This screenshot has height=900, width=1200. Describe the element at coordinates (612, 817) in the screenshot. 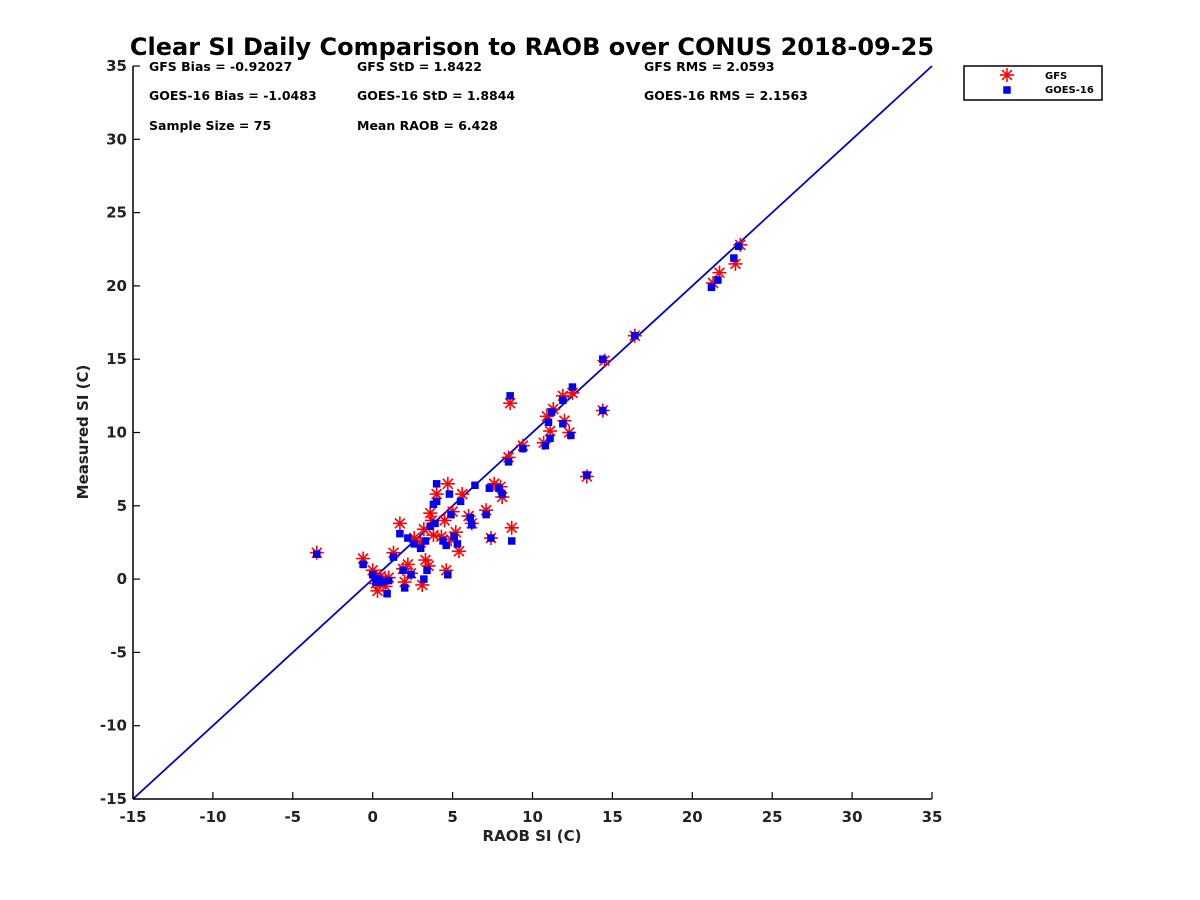

I see `x-tick-label: 15` at that location.